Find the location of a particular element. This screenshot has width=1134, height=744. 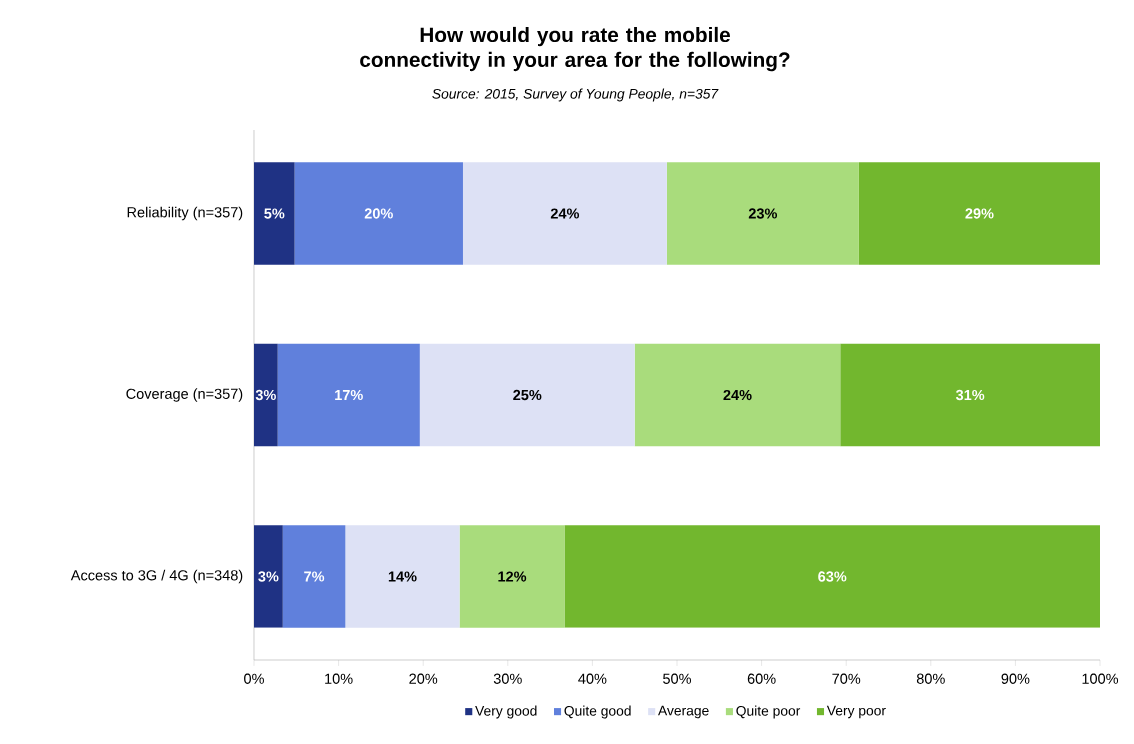

data-label: 7% is located at coordinates (314, 576).